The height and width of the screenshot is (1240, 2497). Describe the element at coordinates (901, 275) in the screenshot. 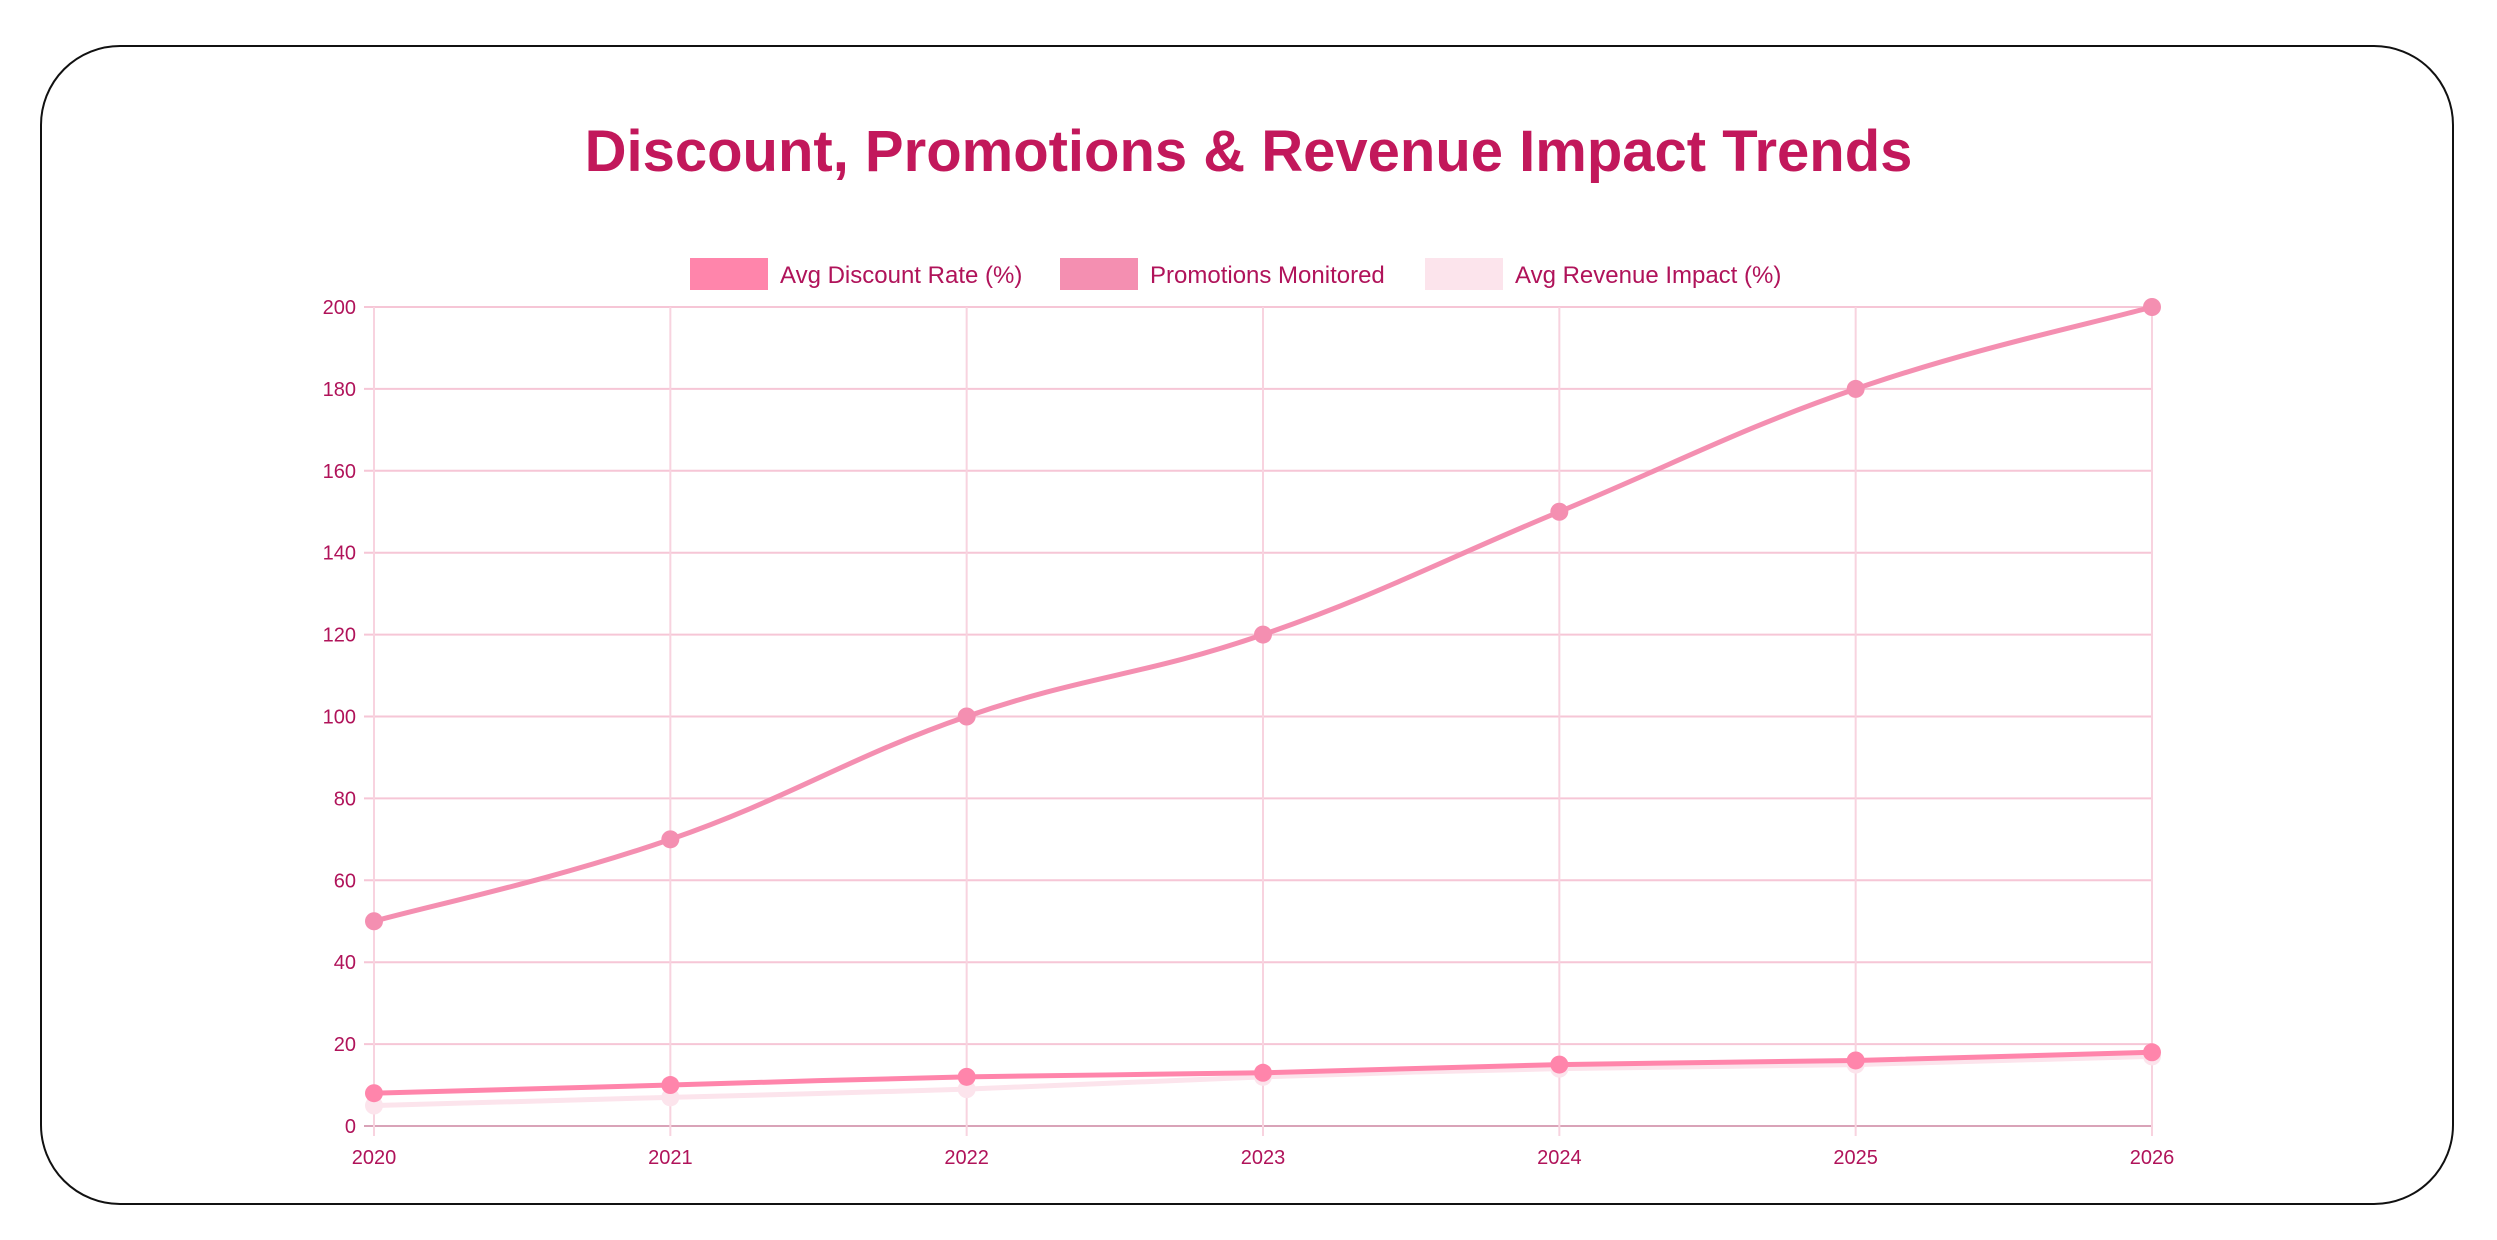

I see `legend-label: Avg Discount Rate (%)` at that location.